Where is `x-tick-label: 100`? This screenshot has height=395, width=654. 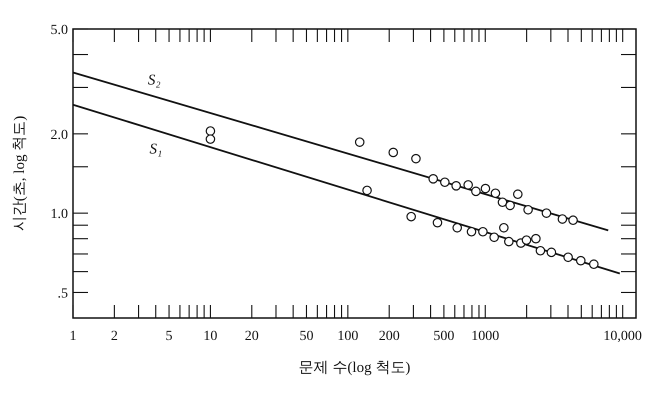 x-tick-label: 100 is located at coordinates (347, 336).